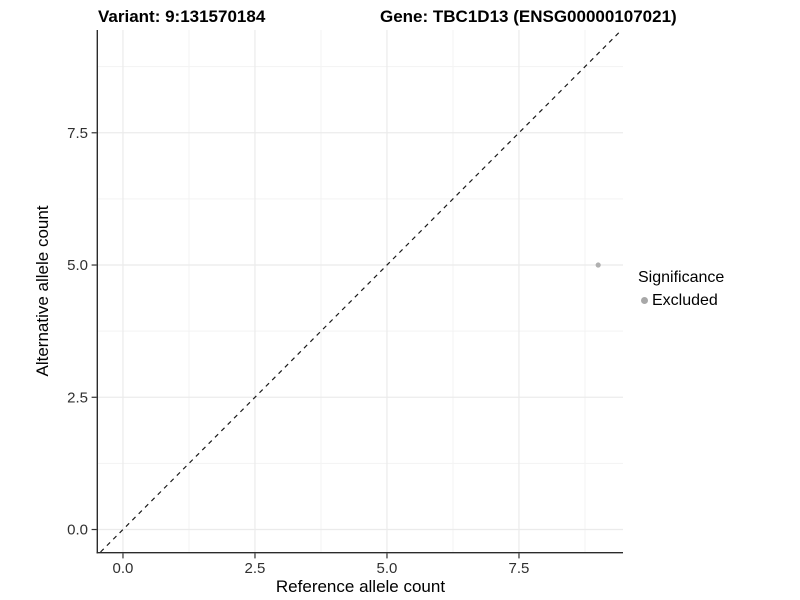 The width and height of the screenshot is (800, 600). I want to click on legend-entry-excluded: Excluded, so click(681, 300).